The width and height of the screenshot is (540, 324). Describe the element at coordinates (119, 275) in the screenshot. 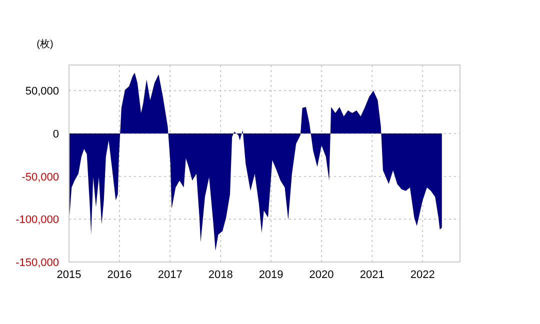

I see `x-tick-label: 2016` at that location.